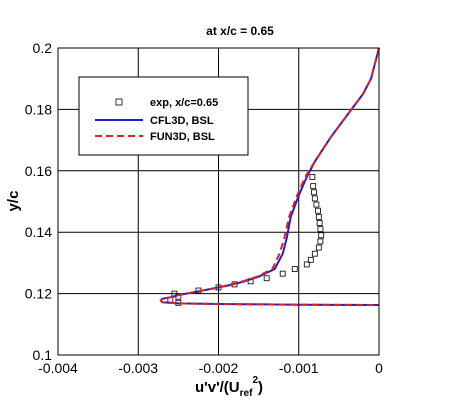  Describe the element at coordinates (138, 368) in the screenshot. I see `x-tick-label: -0.003` at that location.